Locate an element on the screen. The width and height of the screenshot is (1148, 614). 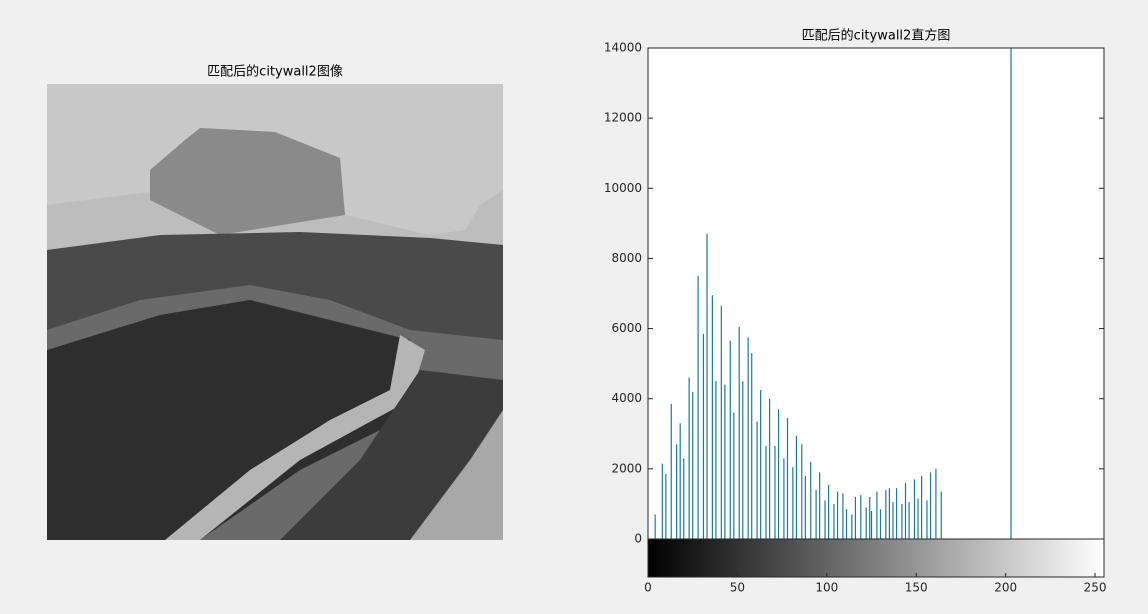
y-tick-label: 4000 is located at coordinates (626, 398).